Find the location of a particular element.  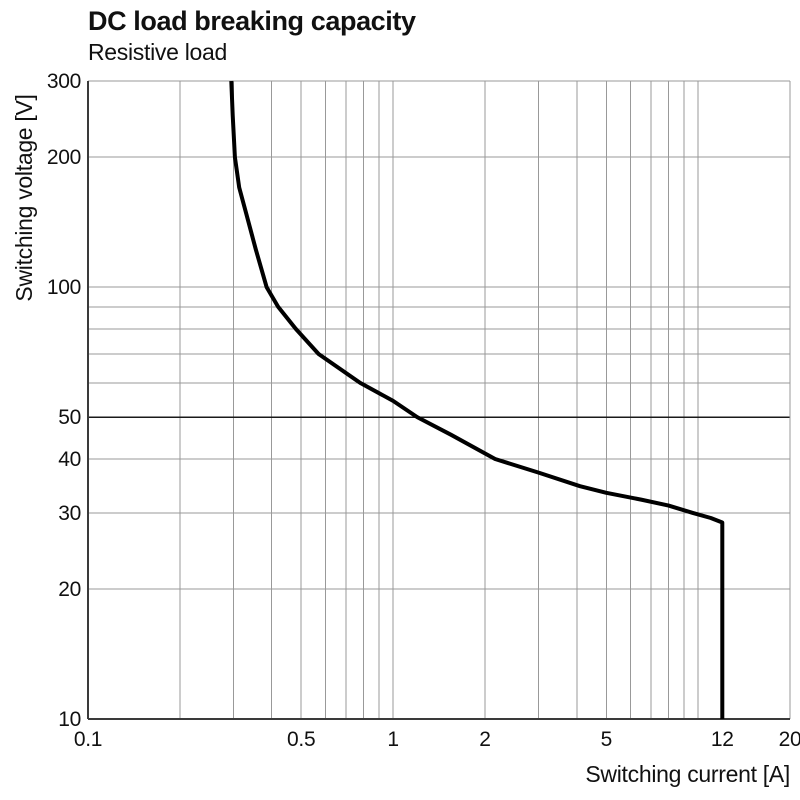

x-axis-title: Switching current [A] is located at coordinates (687, 774).